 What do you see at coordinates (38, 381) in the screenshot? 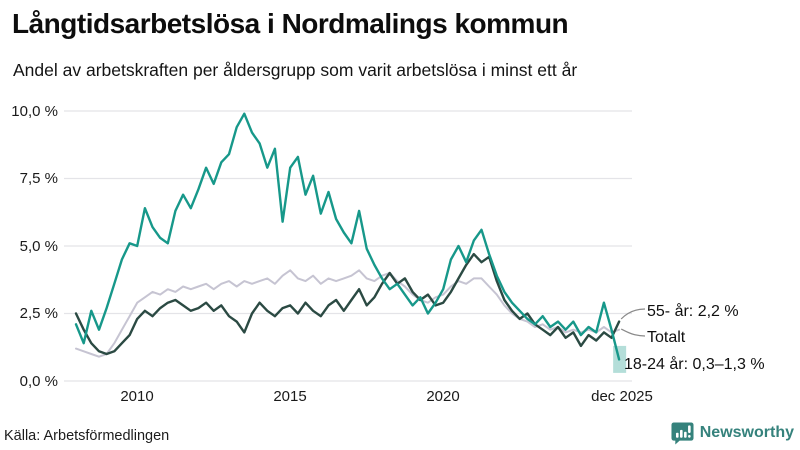
I see `y-tick-label: 0,0 %` at bounding box center [38, 381].